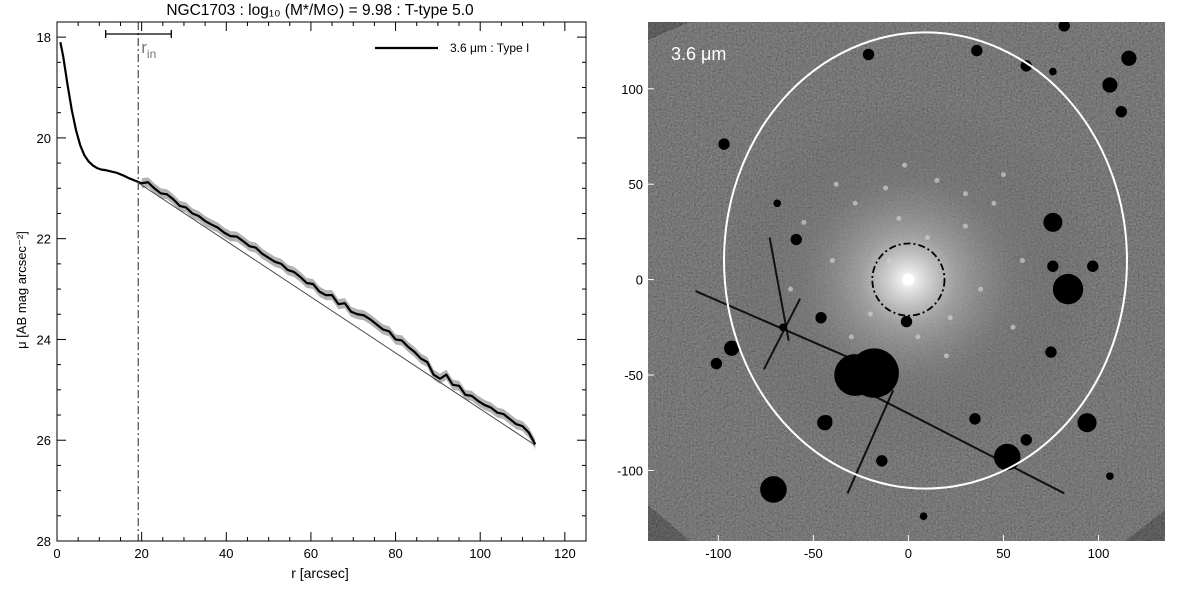 This screenshot has height=590, width=1181. Describe the element at coordinates (636, 184) in the screenshot. I see `image-y-tick-label: 50` at that location.